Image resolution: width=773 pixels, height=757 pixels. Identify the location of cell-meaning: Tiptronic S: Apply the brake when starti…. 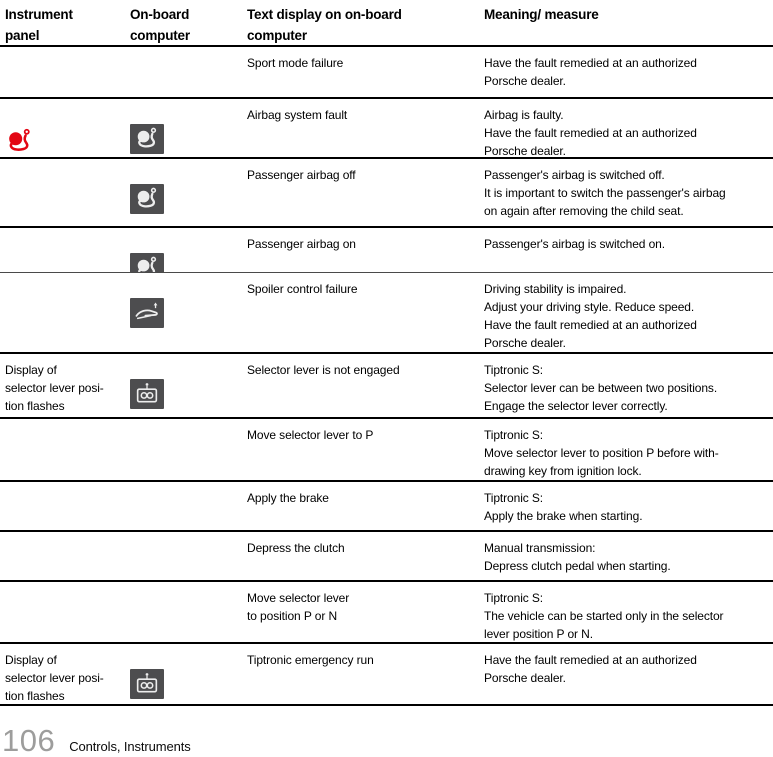
(563, 507).